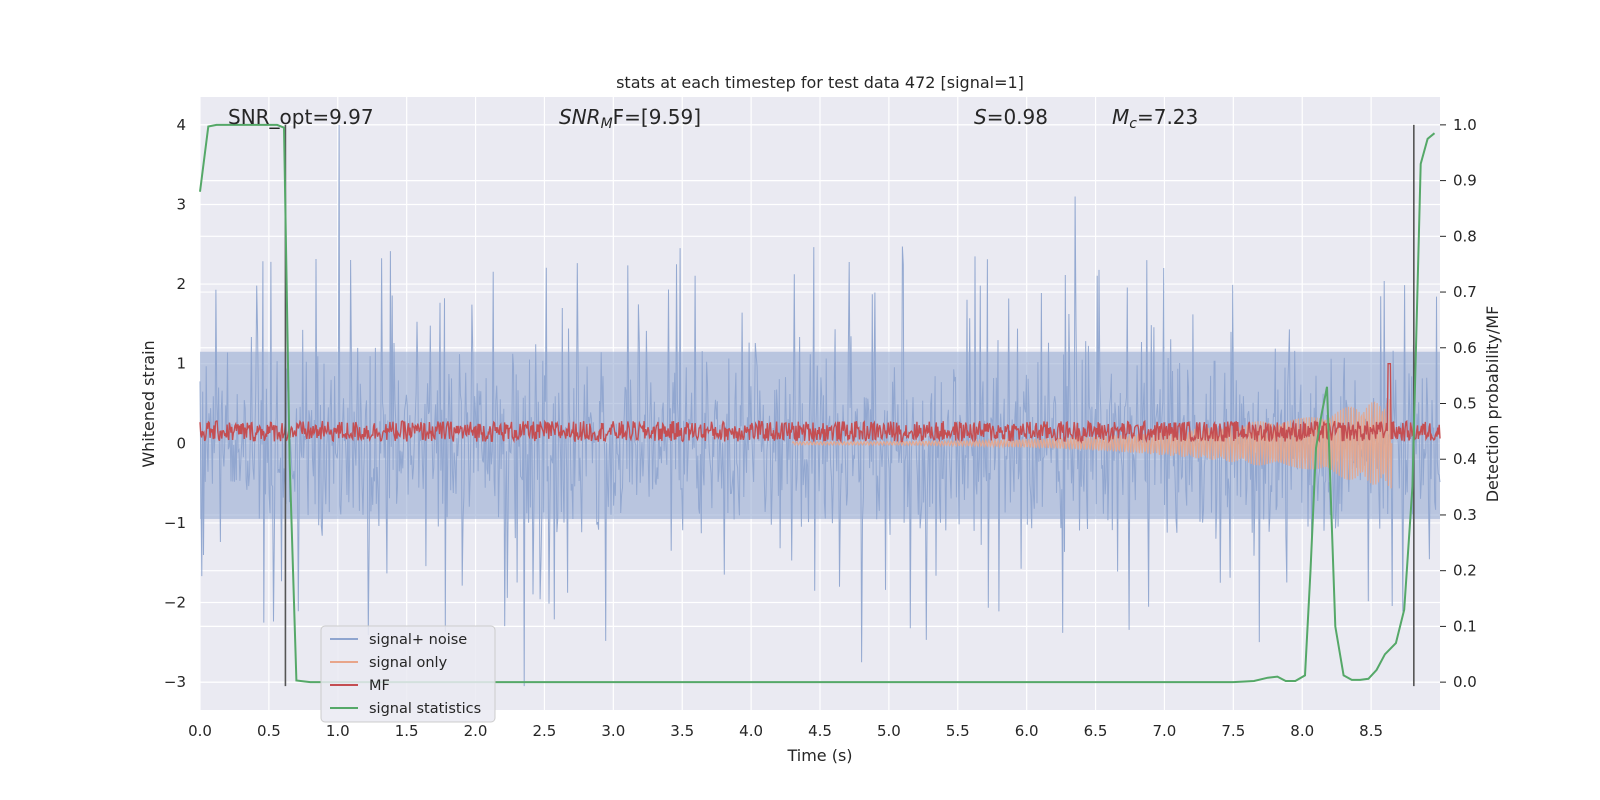 This screenshot has width=1600, height=800. I want to click on legend-box, so click(408, 674).